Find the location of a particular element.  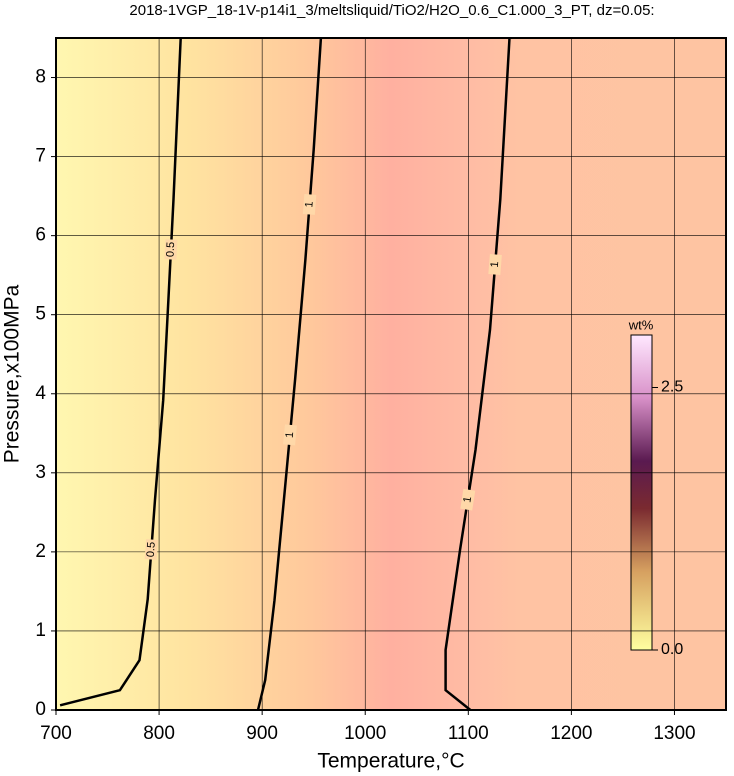

colorbar-tick-label: 2.5 is located at coordinates (672, 387).